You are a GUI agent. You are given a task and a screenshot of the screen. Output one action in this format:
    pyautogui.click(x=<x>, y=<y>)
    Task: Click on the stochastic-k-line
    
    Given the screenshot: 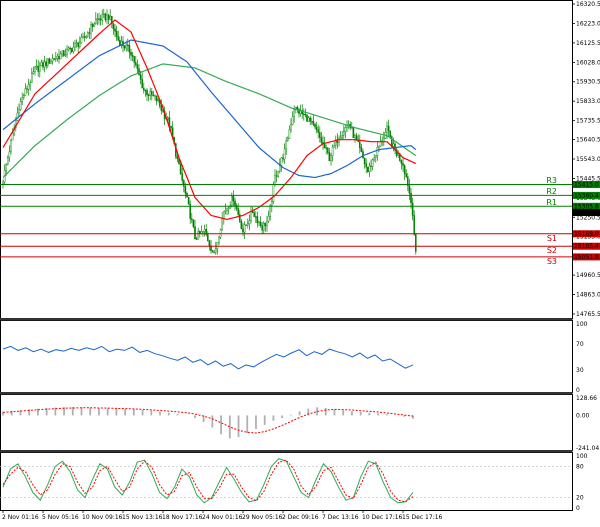 What is the action you would take?
    pyautogui.click(x=208, y=481)
    